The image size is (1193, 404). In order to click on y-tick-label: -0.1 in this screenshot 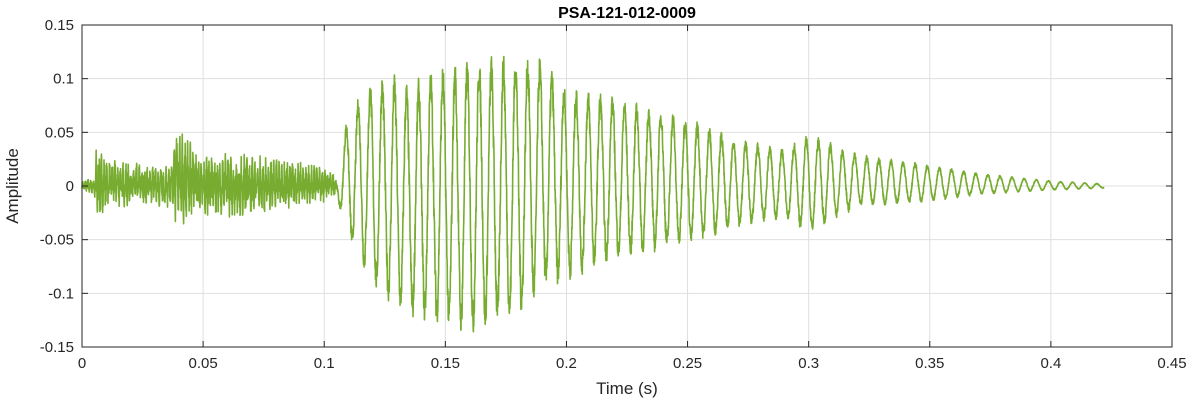, I will do `click(61, 293)`.